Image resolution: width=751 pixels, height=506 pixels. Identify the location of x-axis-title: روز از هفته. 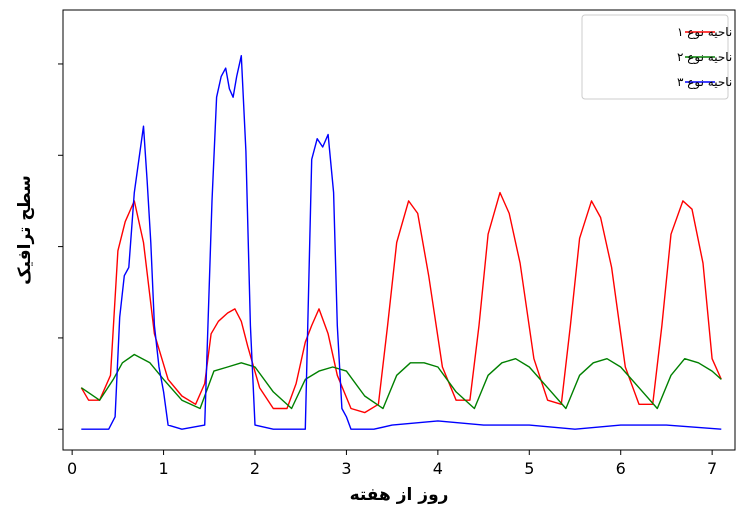
(399, 495).